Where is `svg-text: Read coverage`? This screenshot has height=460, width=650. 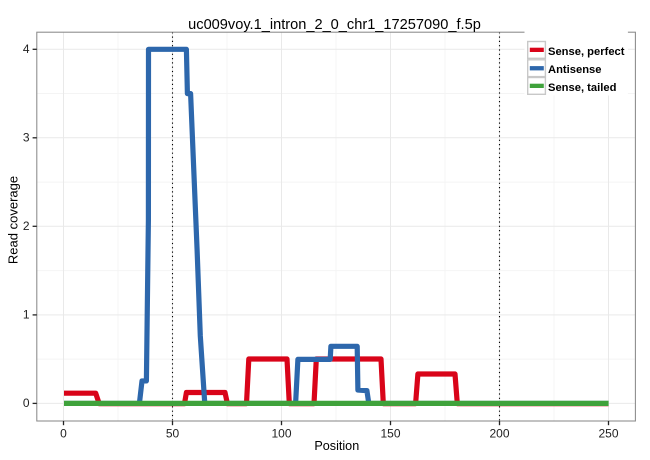
svg-text: Read coverage is located at coordinates (12, 220).